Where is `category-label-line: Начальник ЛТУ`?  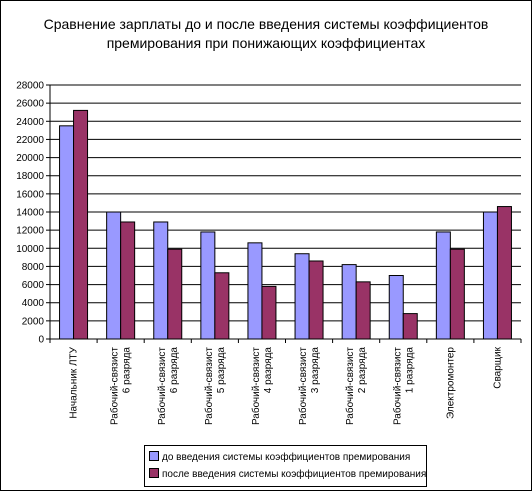
category-label-line: Начальник ЛТУ is located at coordinates (74, 382).